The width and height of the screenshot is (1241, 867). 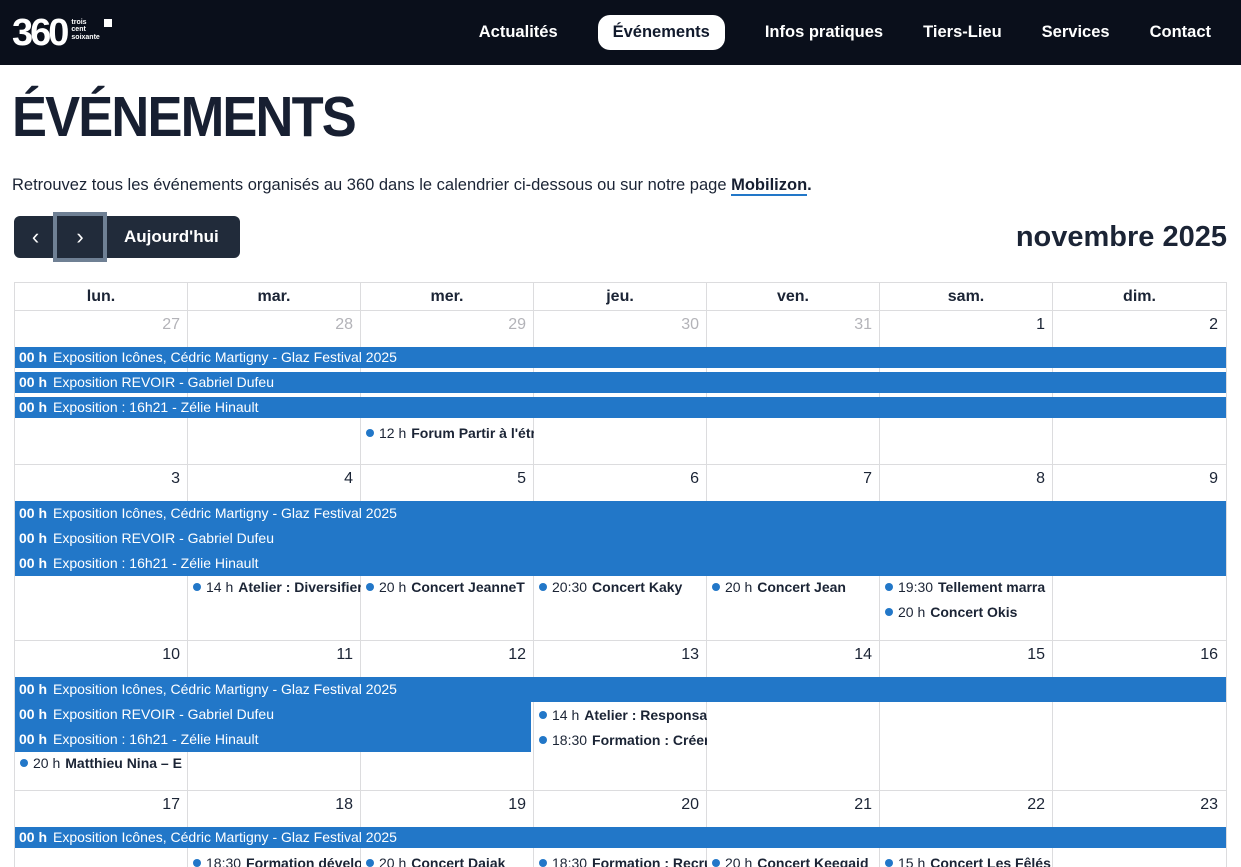 What do you see at coordinates (517, 324) in the screenshot?
I see `day-number: 29` at bounding box center [517, 324].